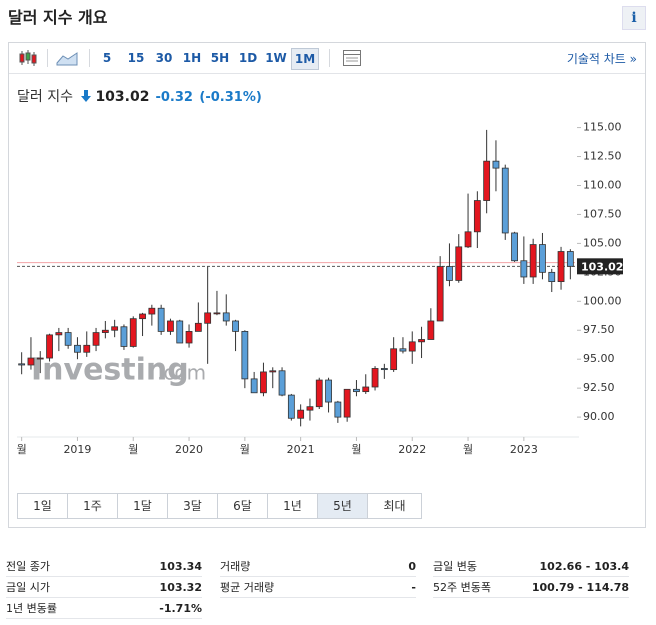 This screenshot has width=656, height=625. What do you see at coordinates (531, 566) in the screenshot?
I see `stats-row: 금일 변동 102.66 - 103.4` at bounding box center [531, 566].